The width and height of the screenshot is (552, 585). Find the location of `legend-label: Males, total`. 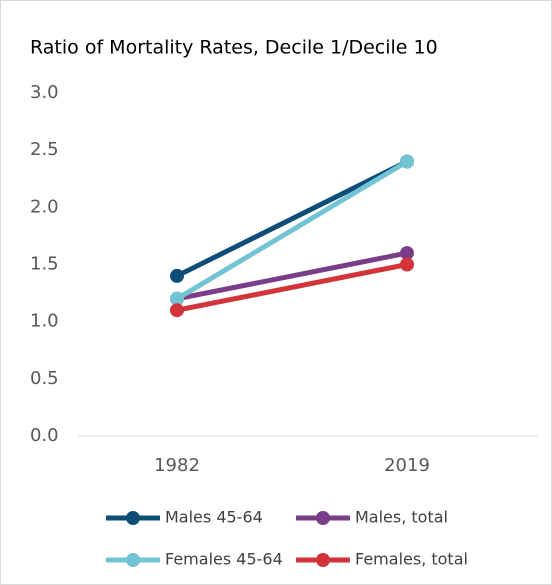

legend-label: Males, total is located at coordinates (401, 517).